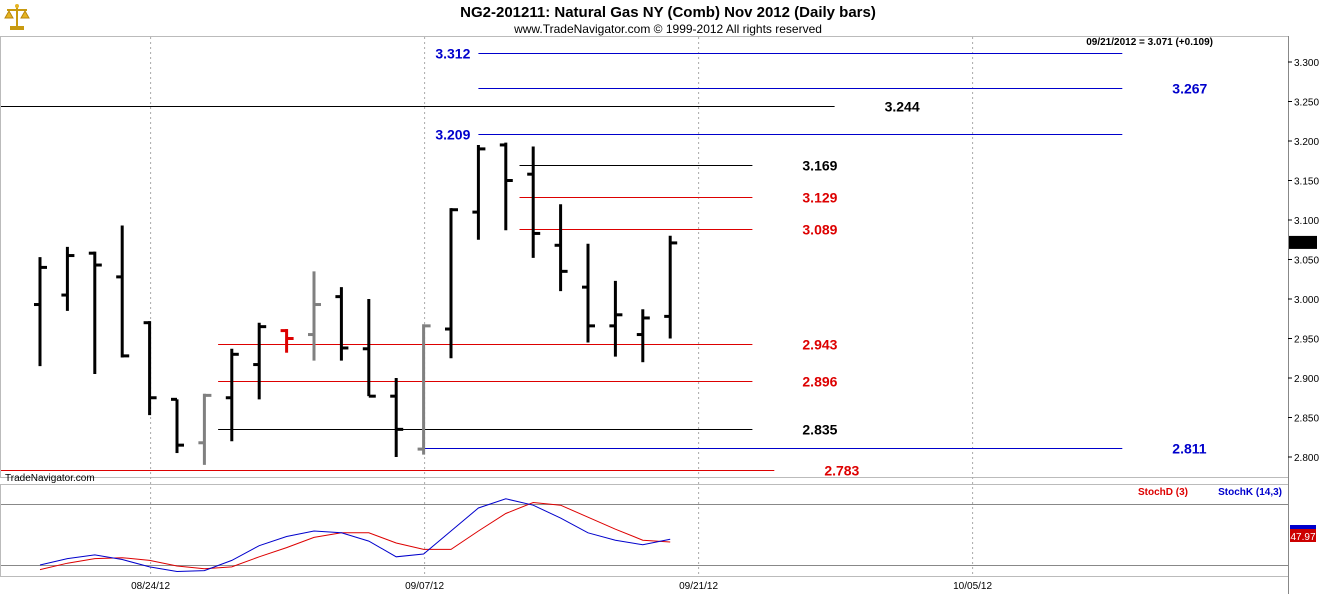 This screenshot has width=1336, height=594. I want to click on balance-scale-icon, so click(17, 17).